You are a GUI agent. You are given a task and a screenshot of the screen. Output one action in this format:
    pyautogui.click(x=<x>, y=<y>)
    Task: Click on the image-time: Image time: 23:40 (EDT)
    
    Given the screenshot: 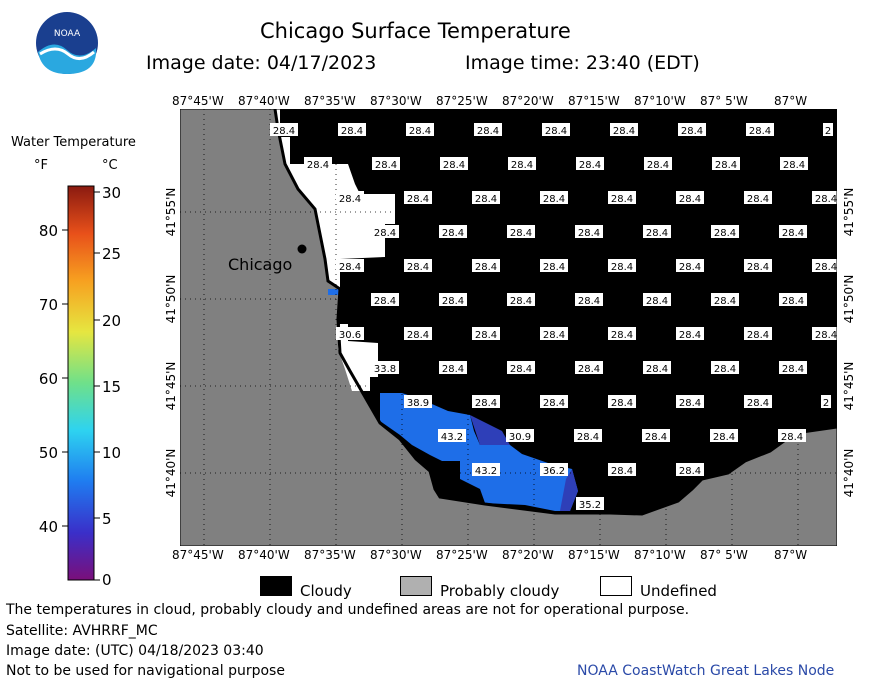 What is the action you would take?
    pyautogui.click(x=582, y=63)
    